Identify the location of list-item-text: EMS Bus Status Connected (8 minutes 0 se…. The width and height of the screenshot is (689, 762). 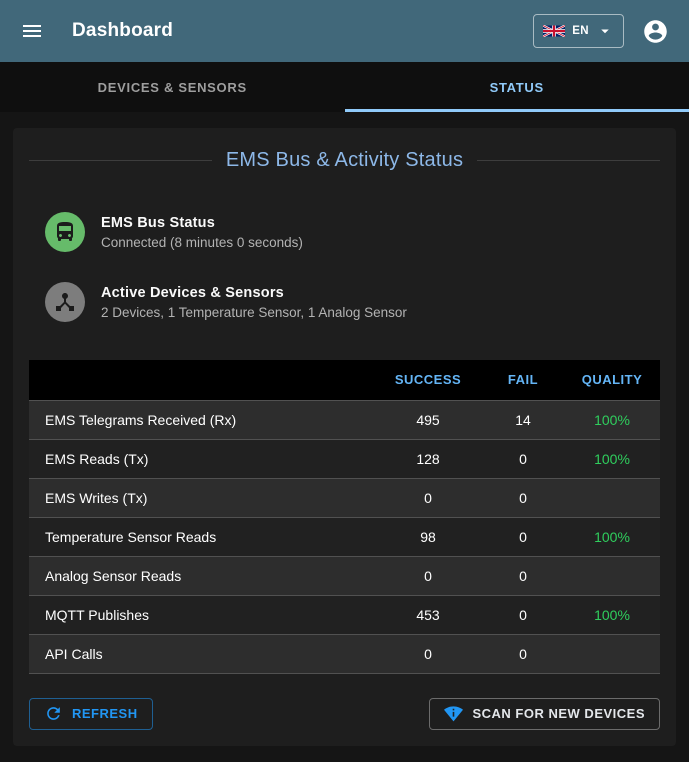
(202, 232).